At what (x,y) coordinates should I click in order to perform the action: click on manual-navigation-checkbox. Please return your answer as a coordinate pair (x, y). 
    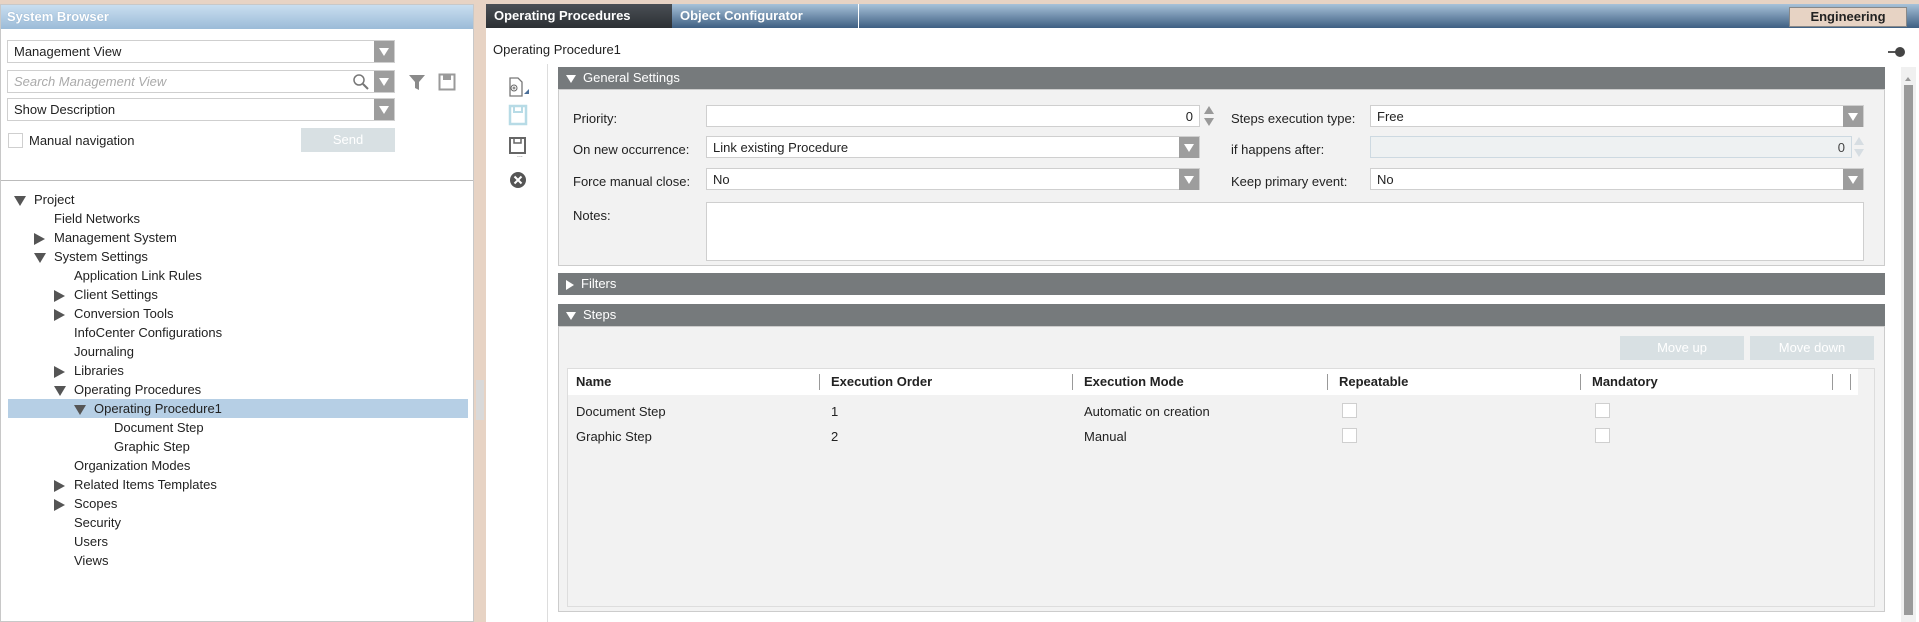
    Looking at the image, I should click on (15, 140).